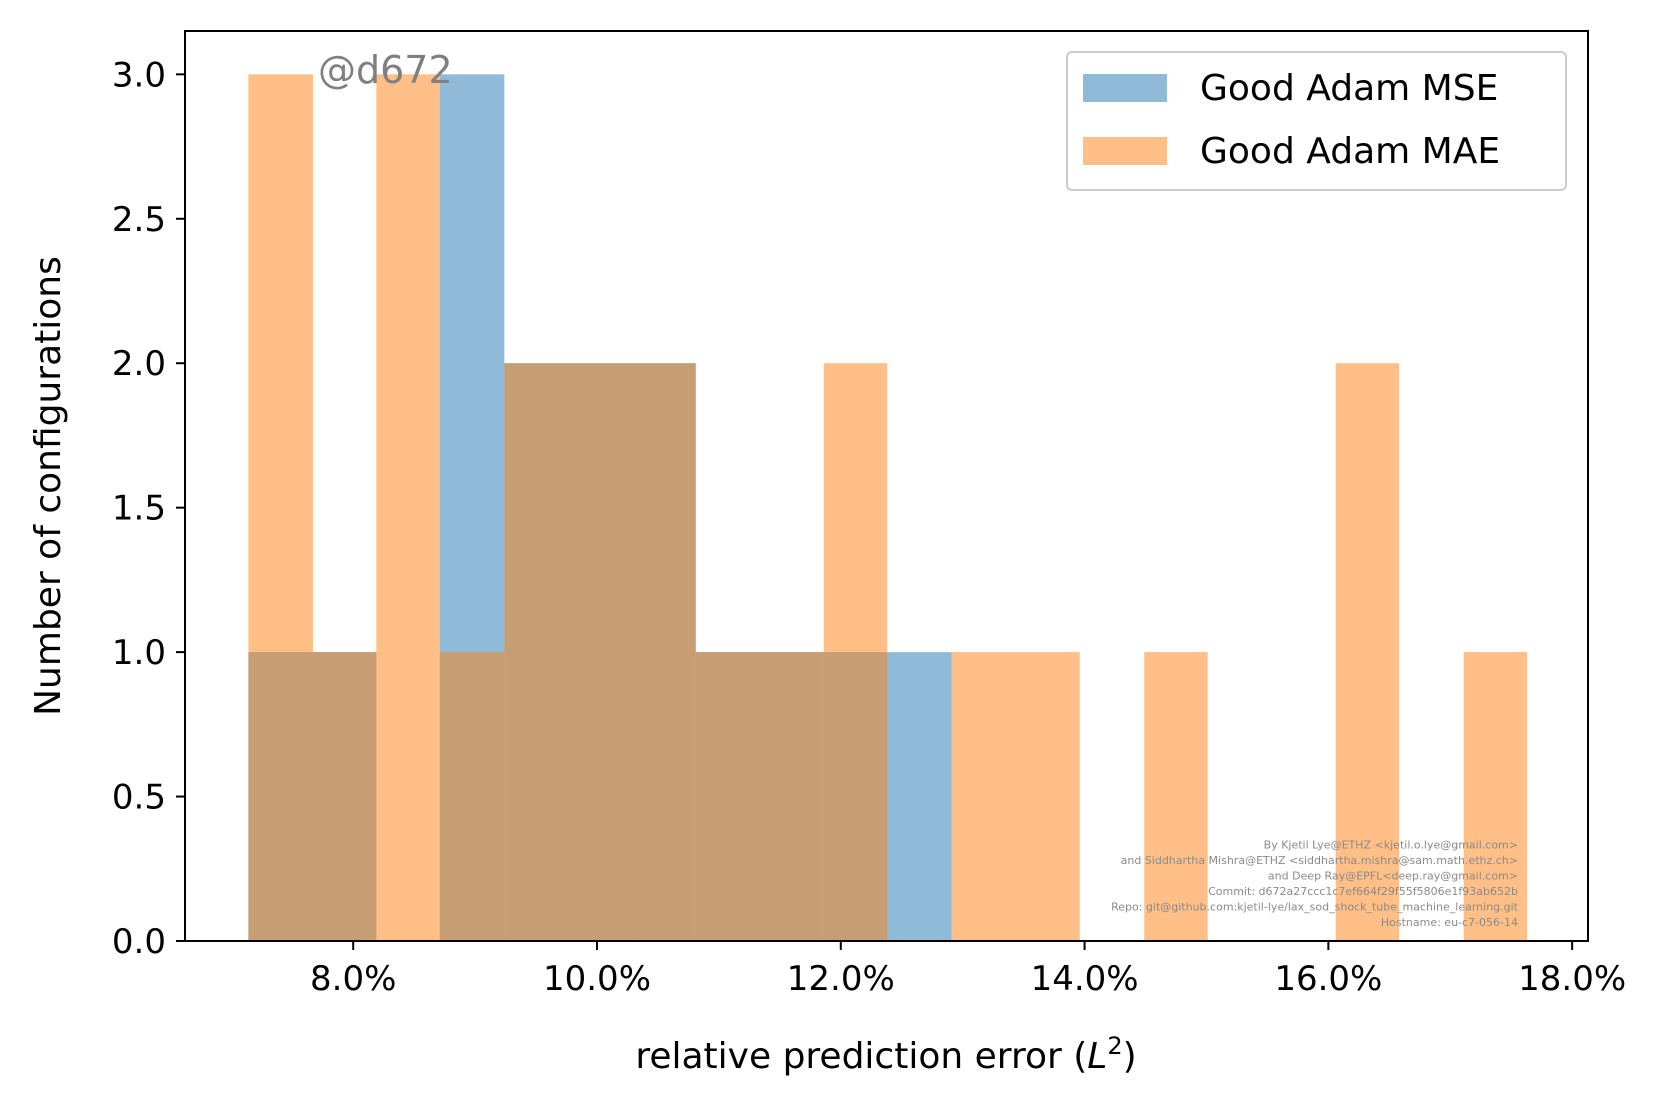  I want to click on y-tick-label: 2.5, so click(139, 220).